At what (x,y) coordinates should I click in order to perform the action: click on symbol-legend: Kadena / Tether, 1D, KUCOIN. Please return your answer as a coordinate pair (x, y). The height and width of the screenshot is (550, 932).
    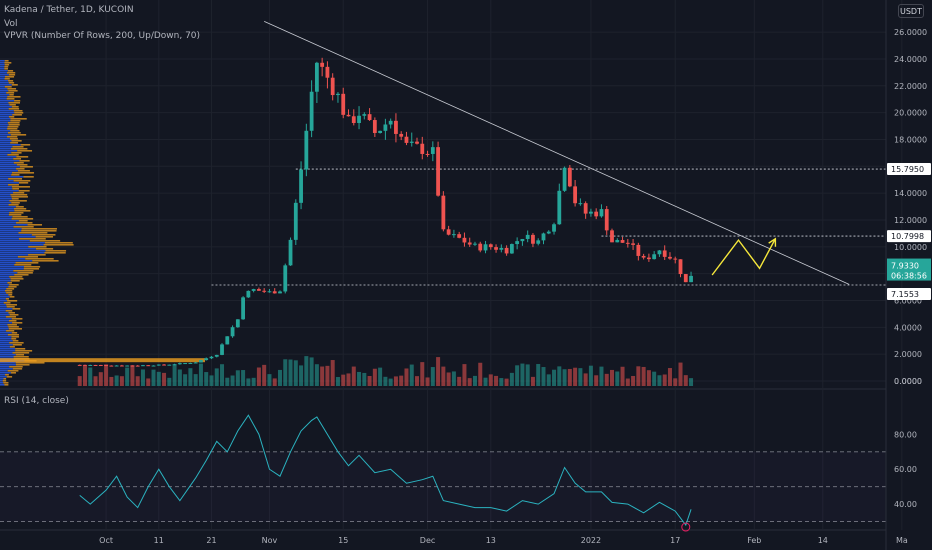
    Looking at the image, I should click on (69, 10).